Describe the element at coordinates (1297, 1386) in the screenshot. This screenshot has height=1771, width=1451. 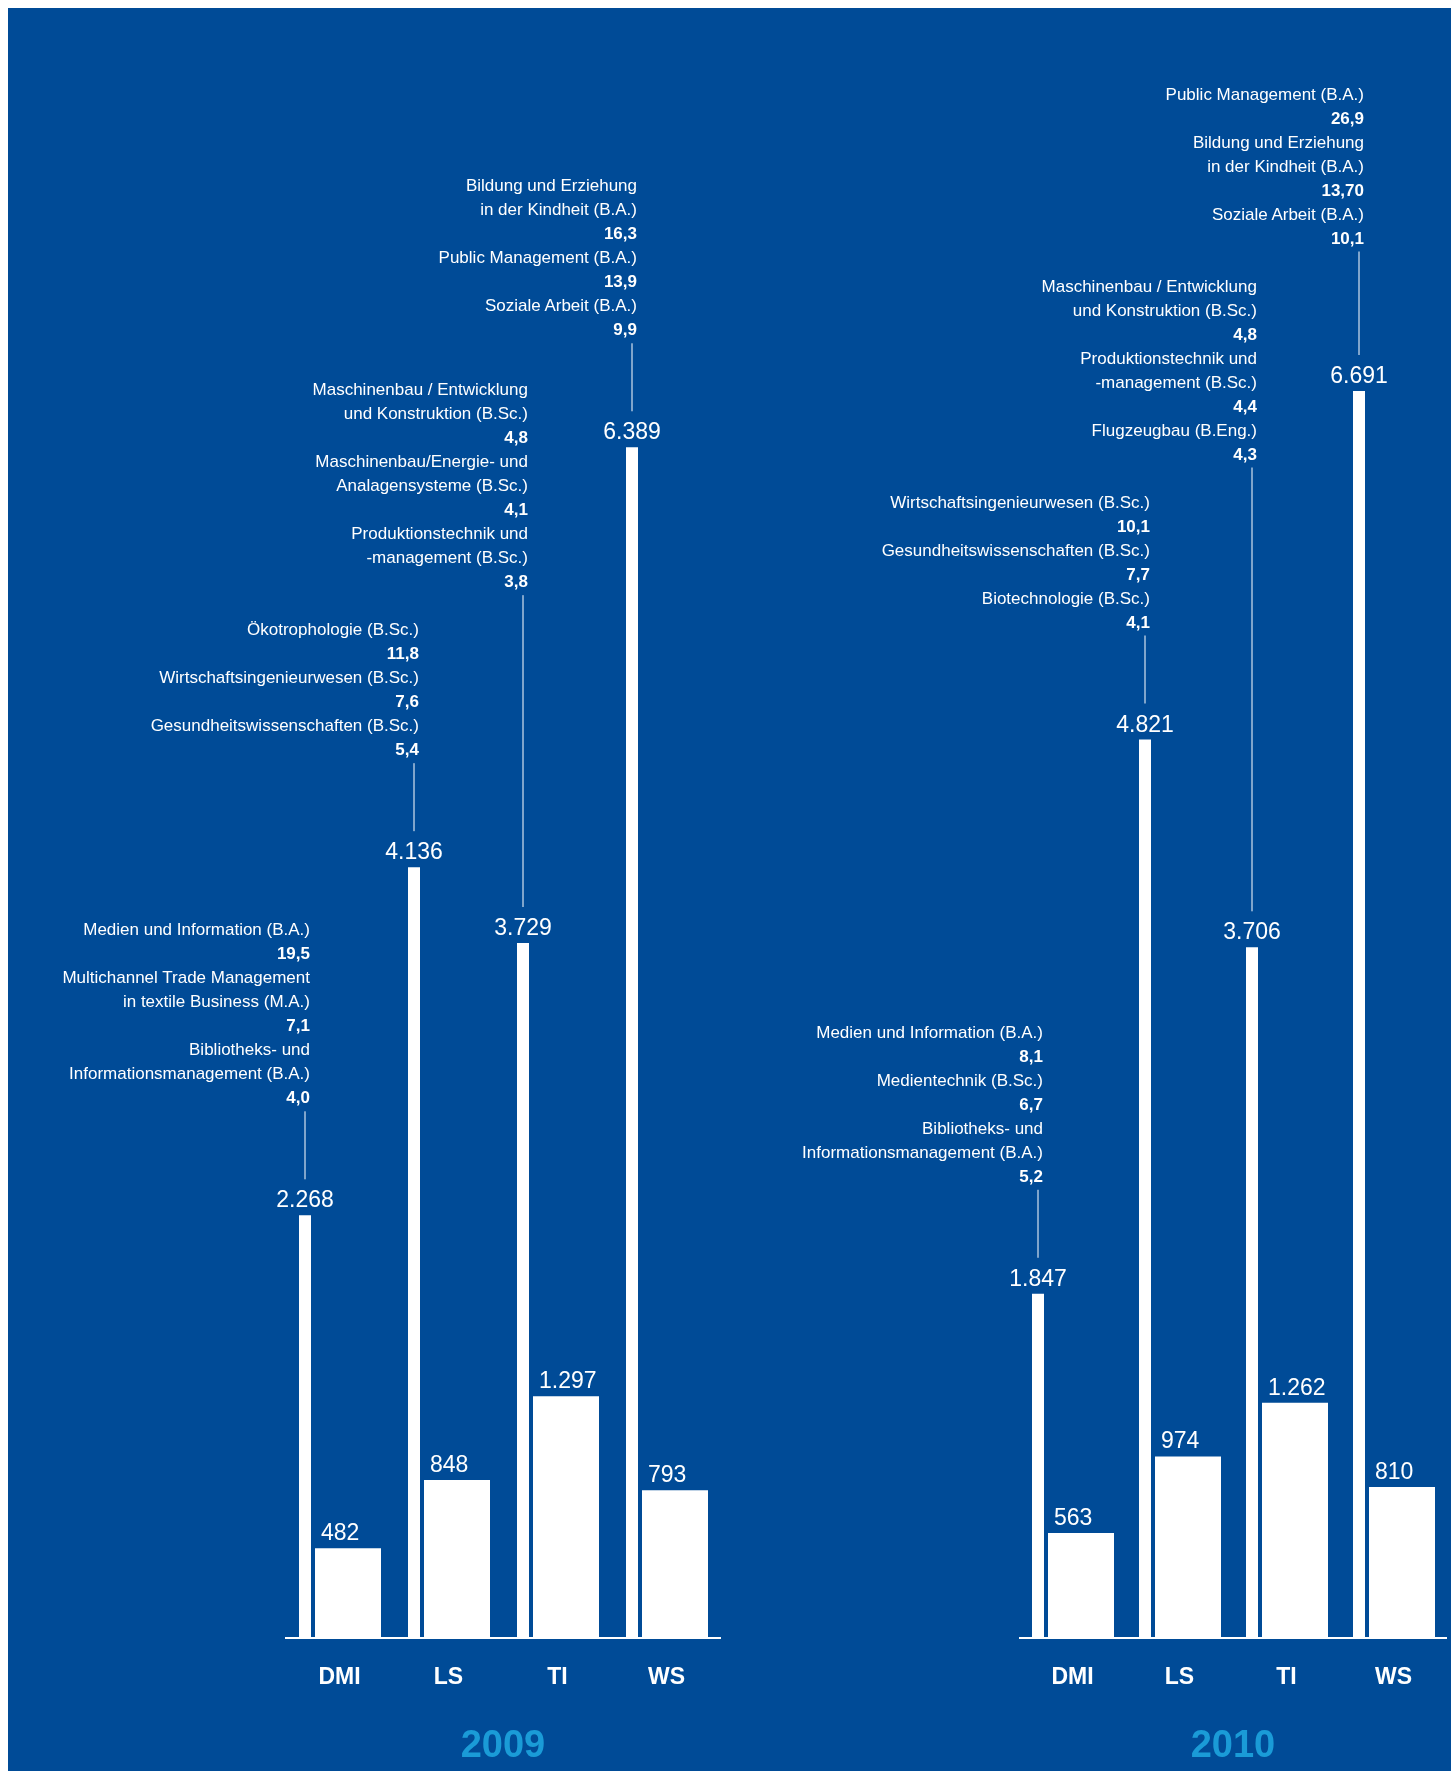
I see `data-label: 1.262` at that location.